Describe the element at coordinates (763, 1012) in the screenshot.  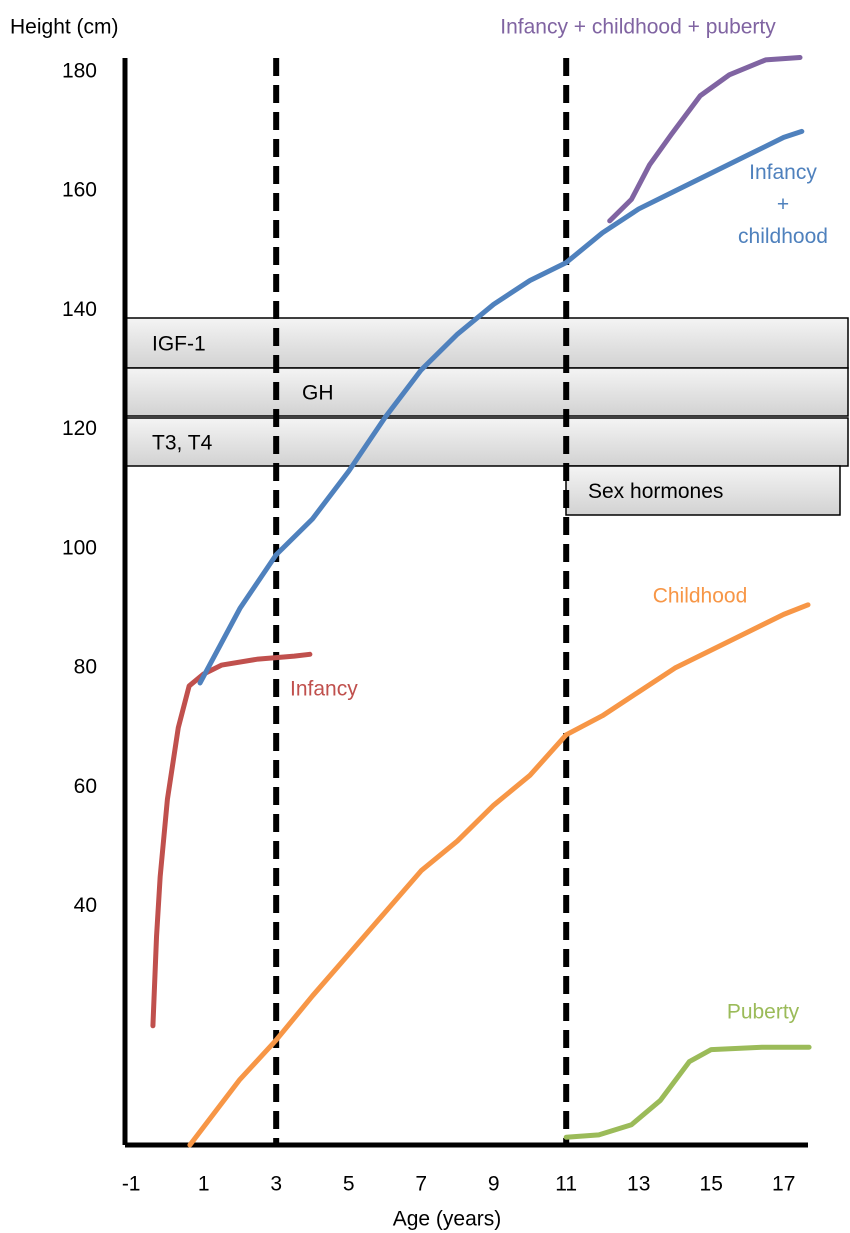
I see `series-label: Puberty` at that location.